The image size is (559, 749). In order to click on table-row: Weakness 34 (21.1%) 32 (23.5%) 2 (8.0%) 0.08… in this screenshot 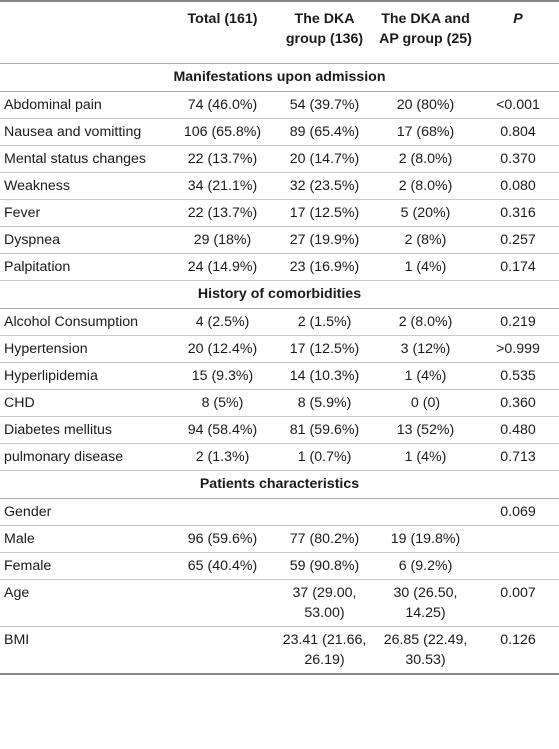, I will do `click(279, 186)`.